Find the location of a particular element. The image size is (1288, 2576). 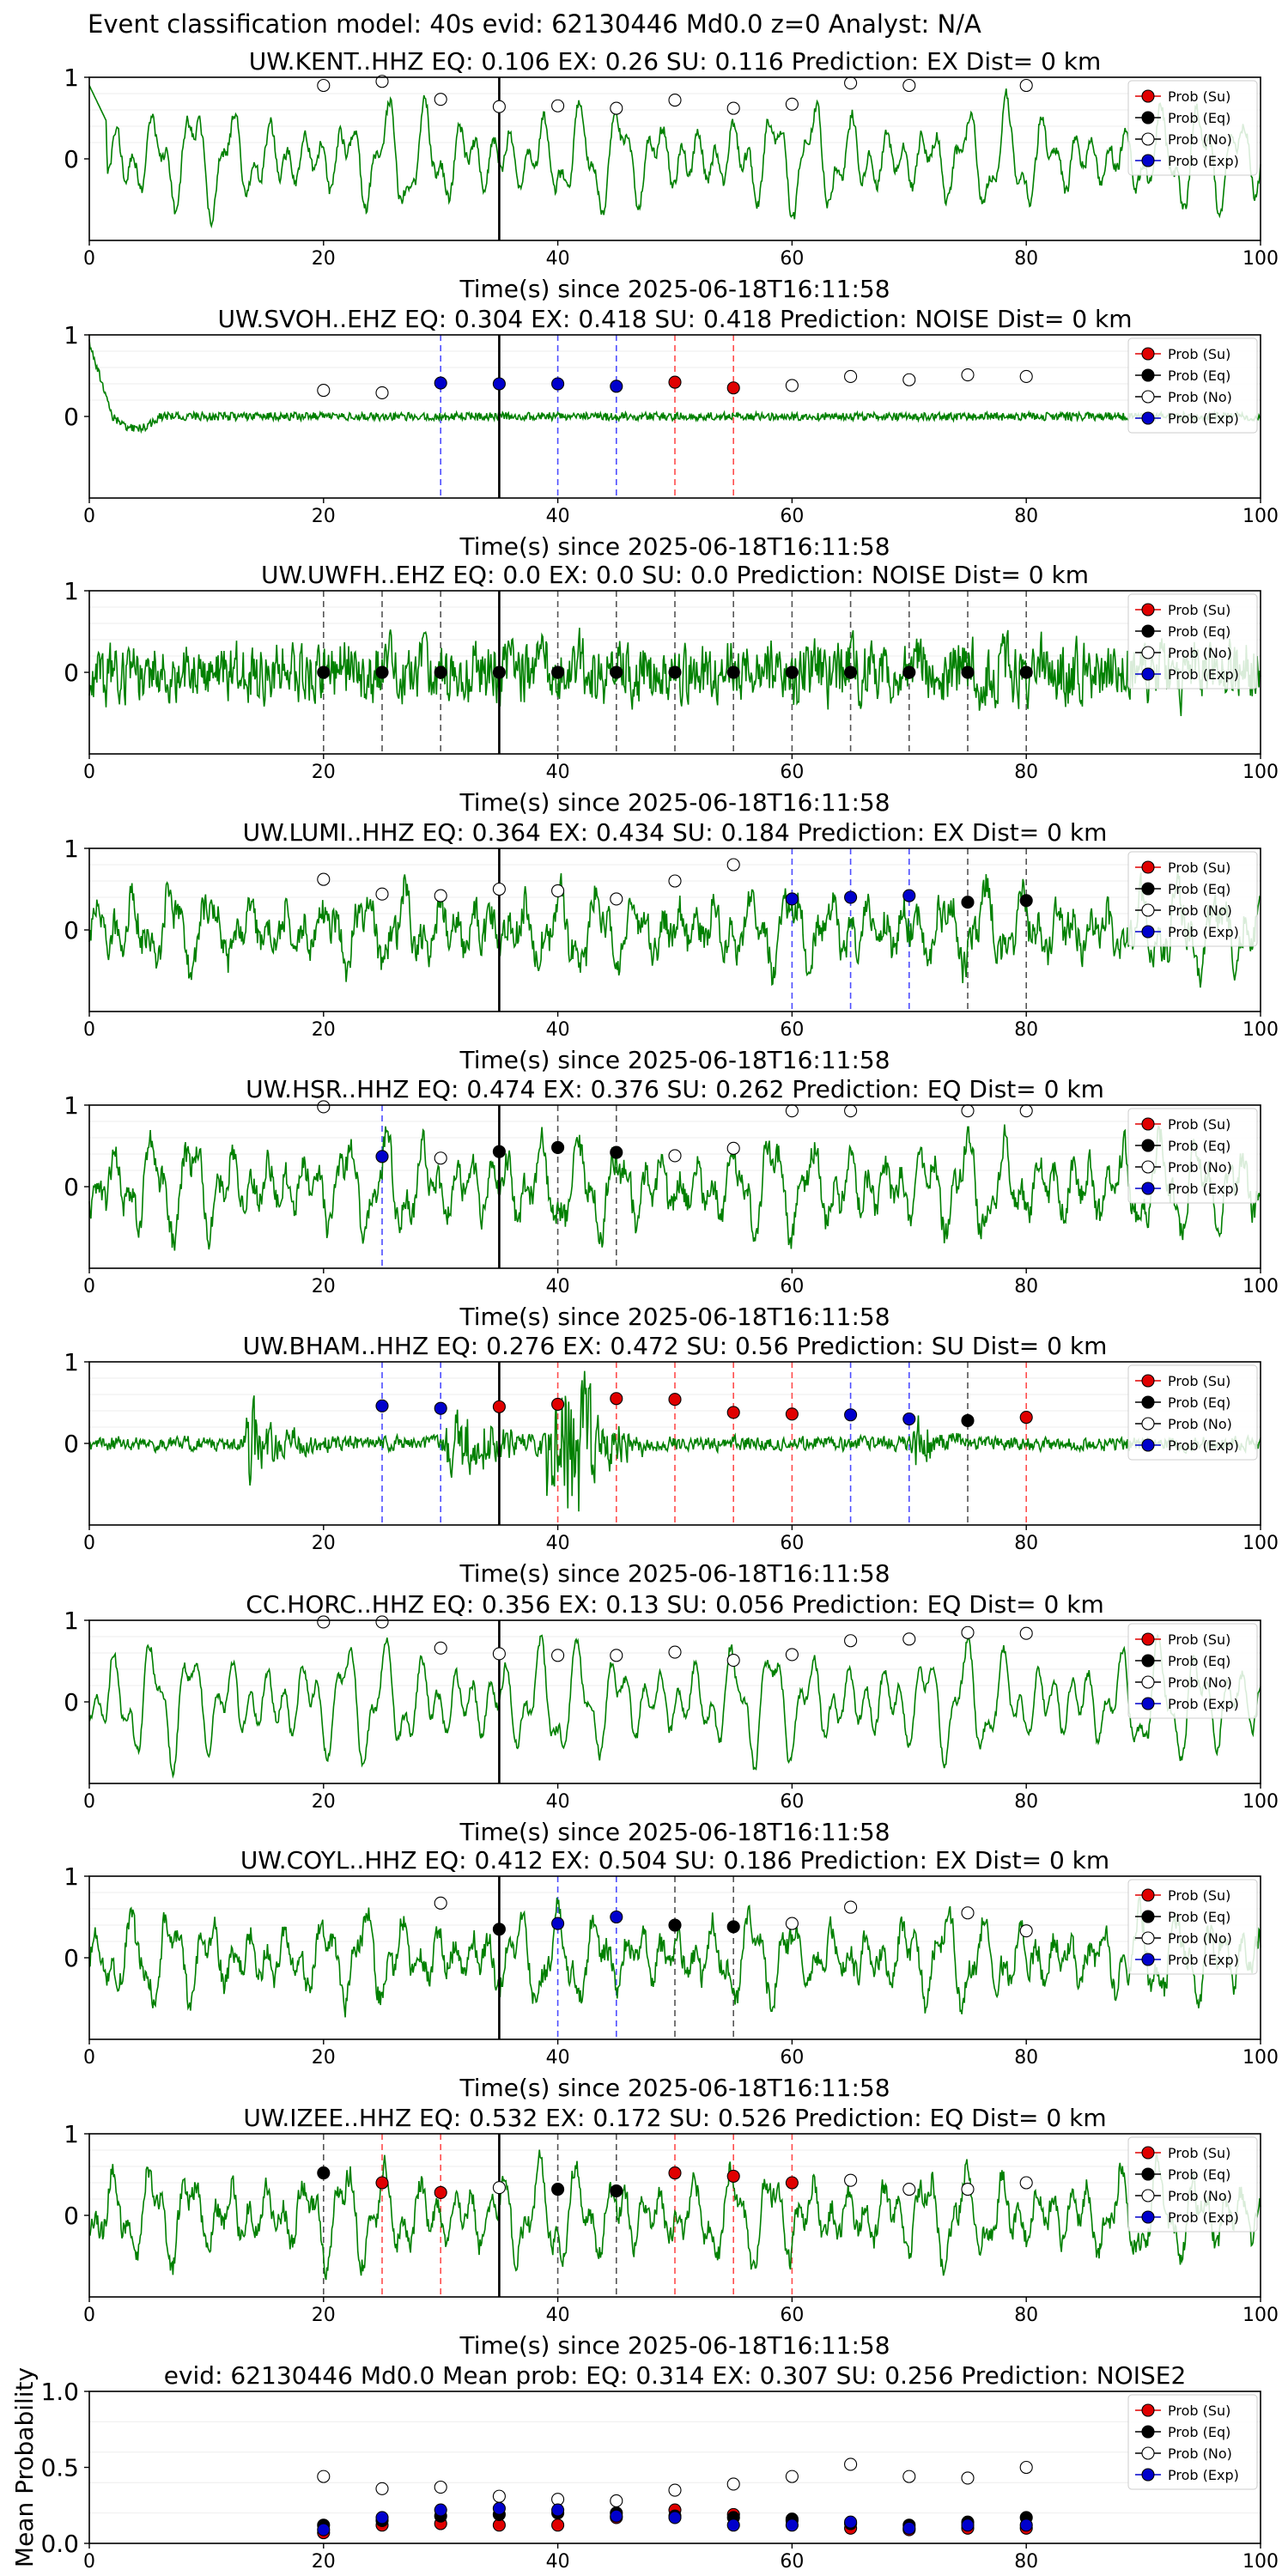

y-tick-label: 0 is located at coordinates (71, 159).